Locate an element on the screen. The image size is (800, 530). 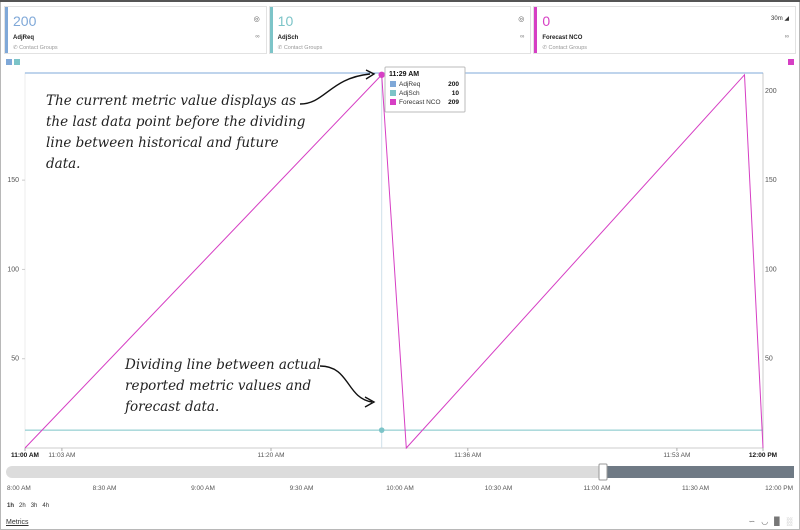
left-legend is located at coordinates (13, 62).